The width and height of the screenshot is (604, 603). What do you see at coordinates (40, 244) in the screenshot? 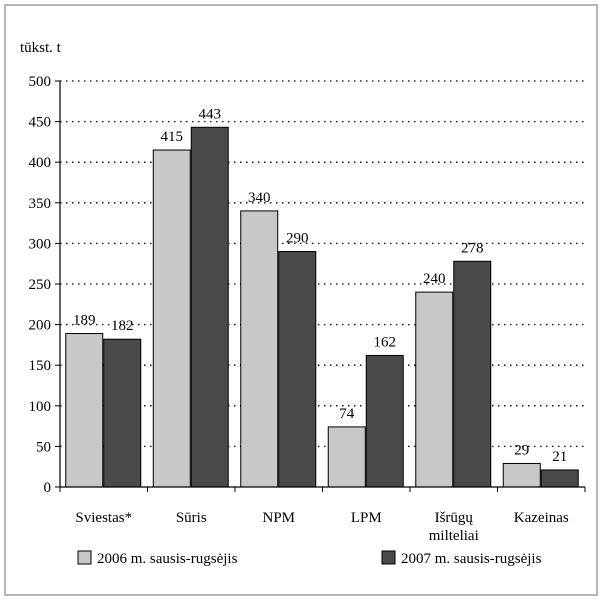
I see `y-tick-label: 300` at bounding box center [40, 244].